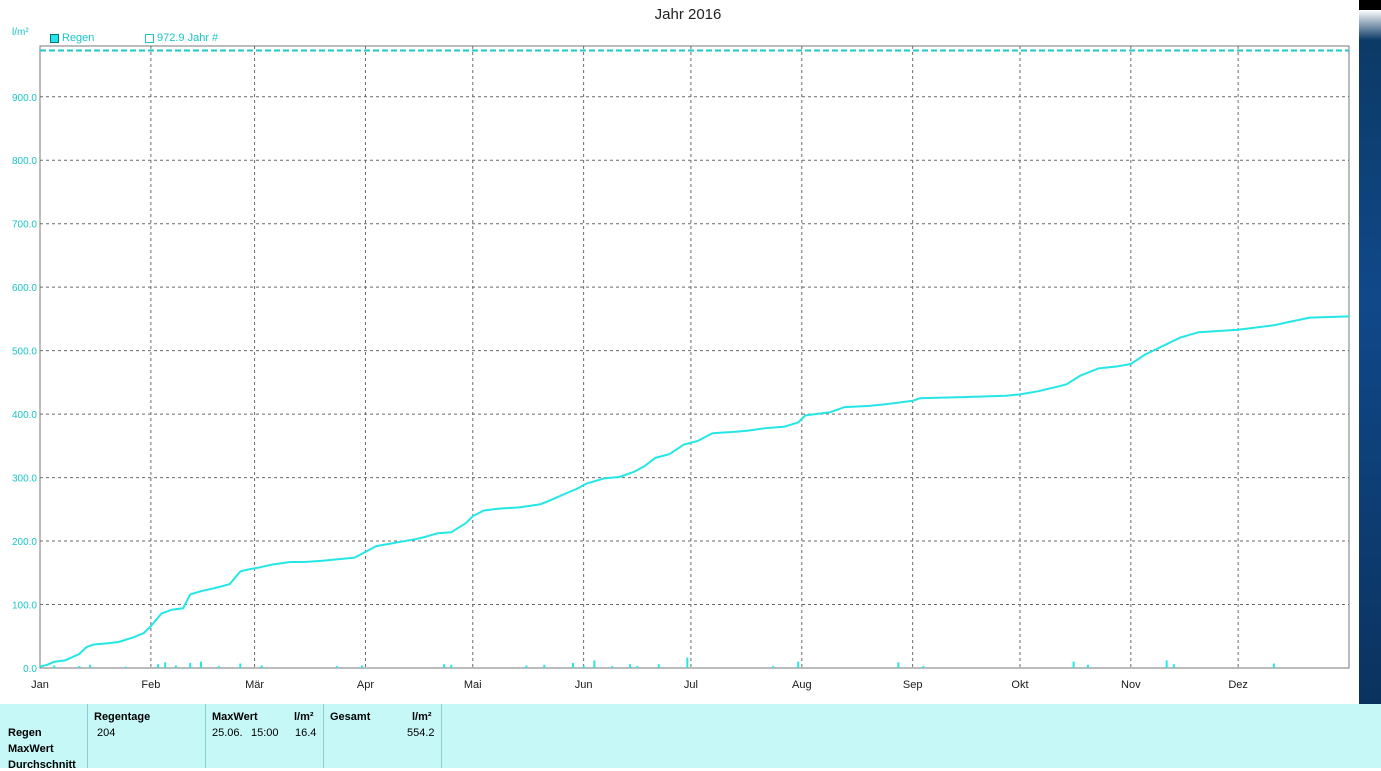 The width and height of the screenshot is (1381, 771). What do you see at coordinates (24, 98) in the screenshot?
I see `y-tick-label: 900.0` at bounding box center [24, 98].